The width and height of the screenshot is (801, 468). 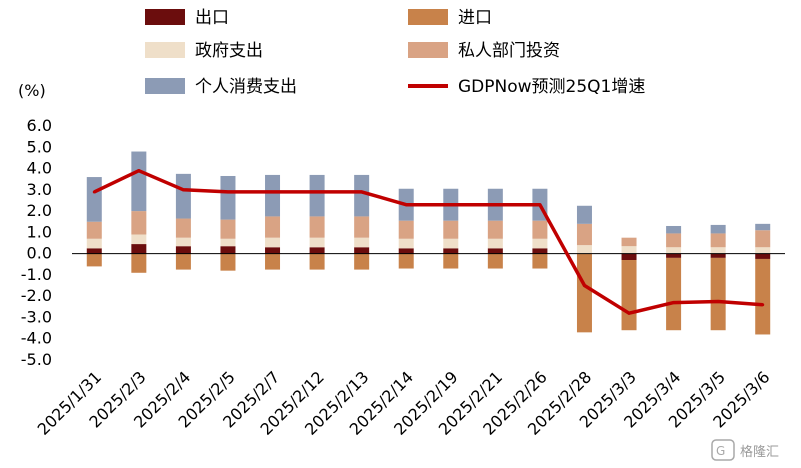 I want to click on watermark-logo-glyph: G, so click(x=720, y=451).